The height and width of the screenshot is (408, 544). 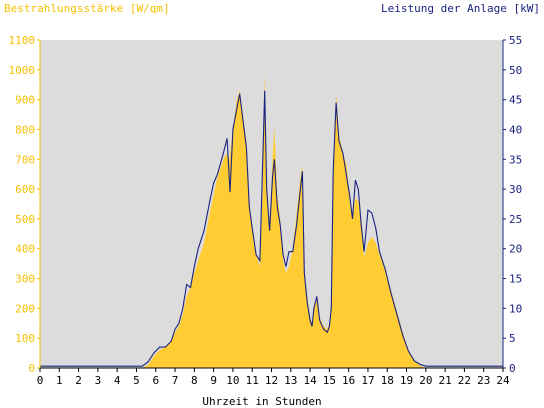 What do you see at coordinates (503, 380) in the screenshot?
I see `x-tick-label: 24` at bounding box center [503, 380].